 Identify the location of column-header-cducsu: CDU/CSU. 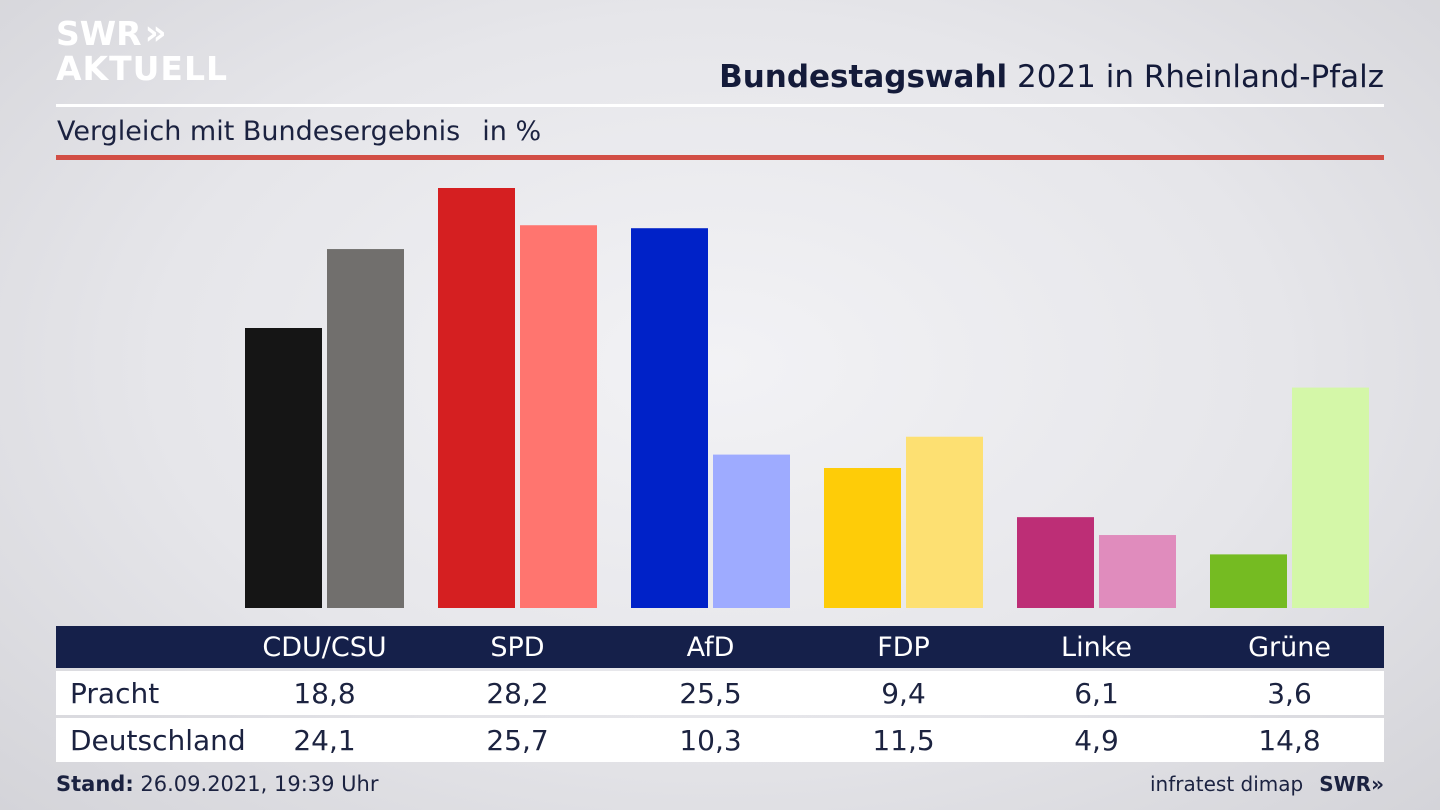
(324, 647).